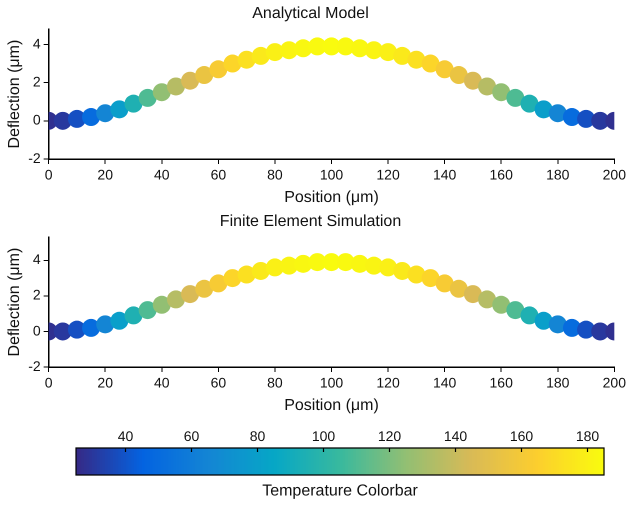  Describe the element at coordinates (311, 221) in the screenshot. I see `chart-title: Finite Element Simulation` at that location.